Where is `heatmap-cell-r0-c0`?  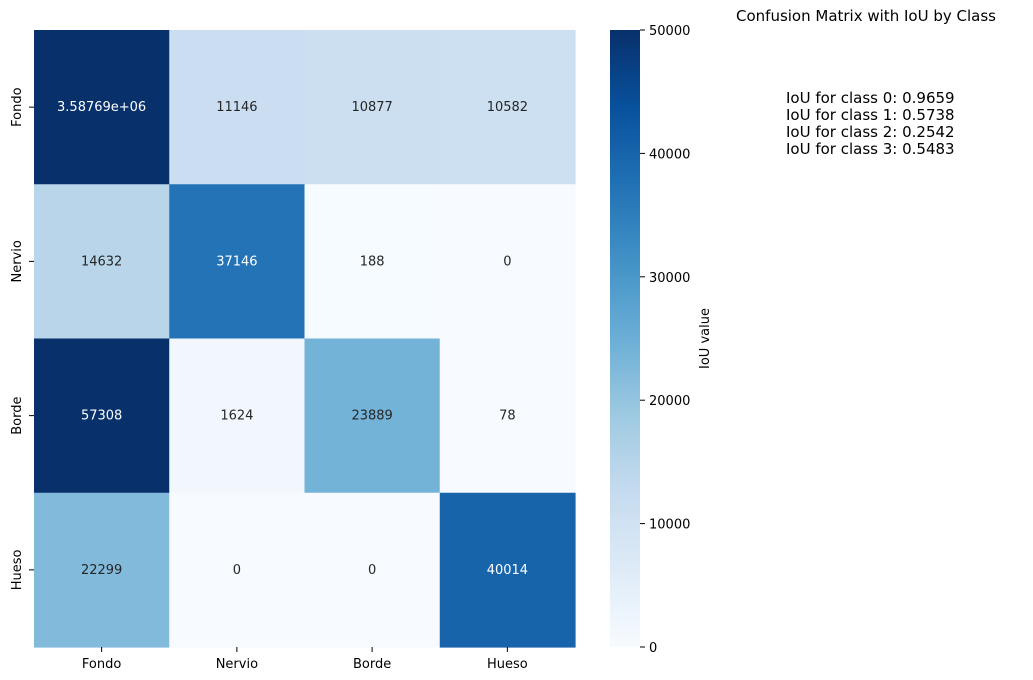 heatmap-cell-r0-c0 is located at coordinates (102, 107).